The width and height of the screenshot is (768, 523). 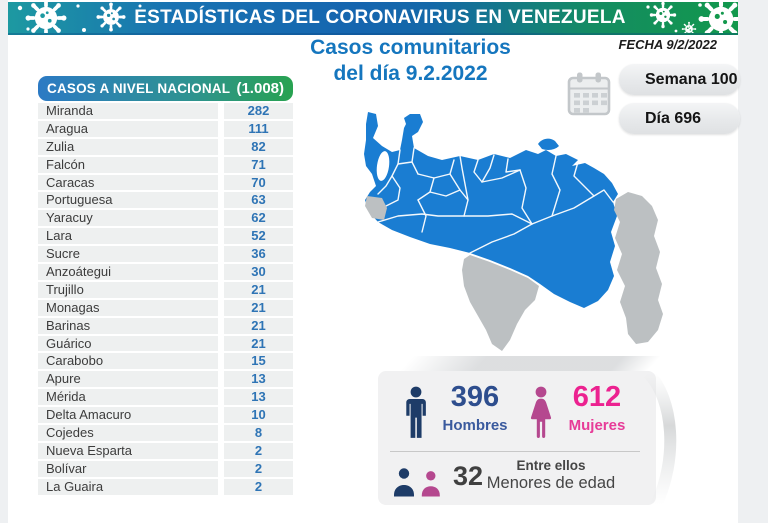 What do you see at coordinates (128, 343) in the screenshot?
I see `state-name: Guárico` at bounding box center [128, 343].